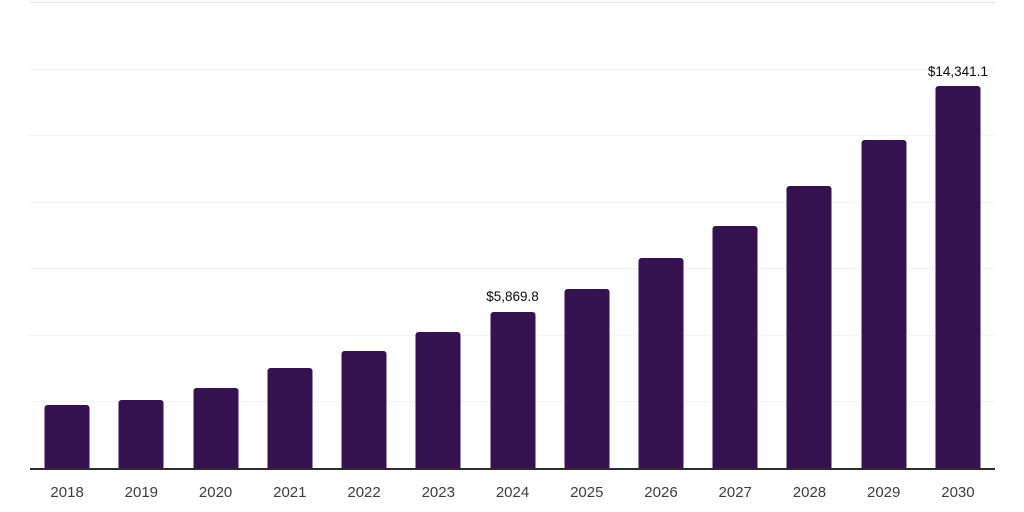 The width and height of the screenshot is (1024, 512). I want to click on x-tick-label: 2026, so click(661, 492).